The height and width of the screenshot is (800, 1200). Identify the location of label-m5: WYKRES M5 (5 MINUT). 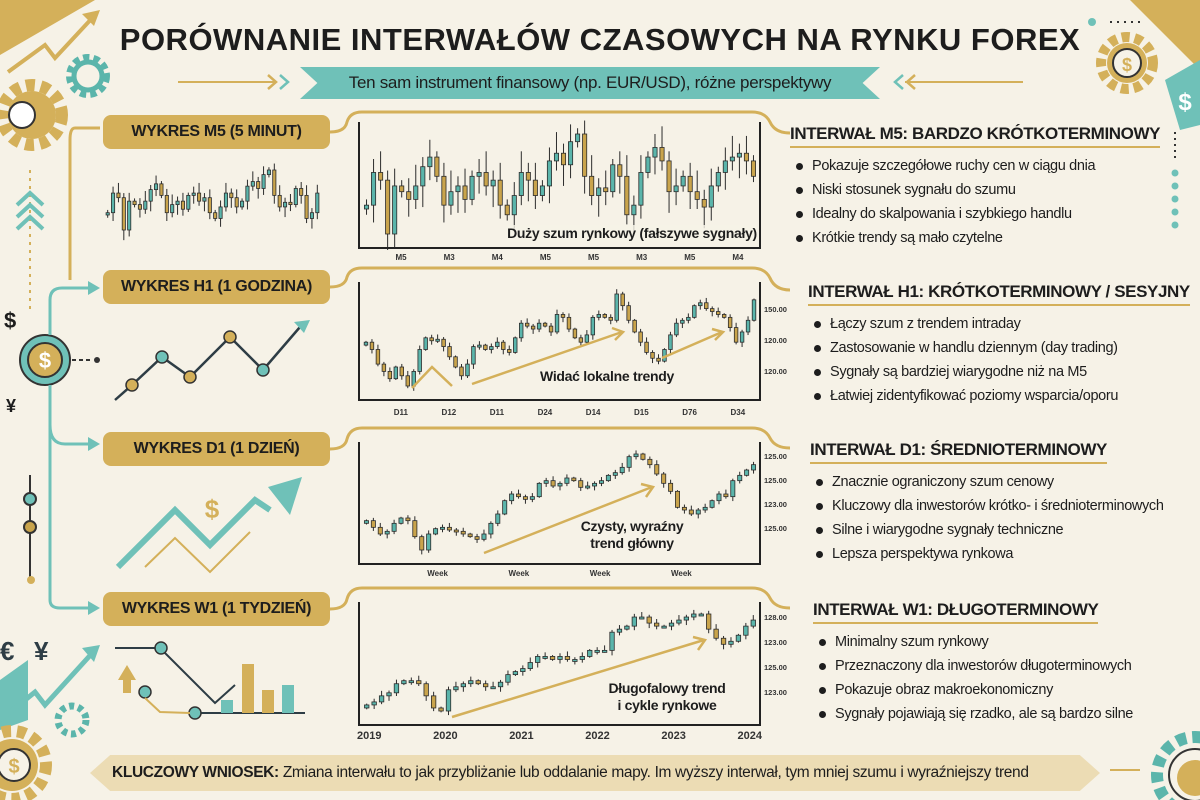
(216, 132).